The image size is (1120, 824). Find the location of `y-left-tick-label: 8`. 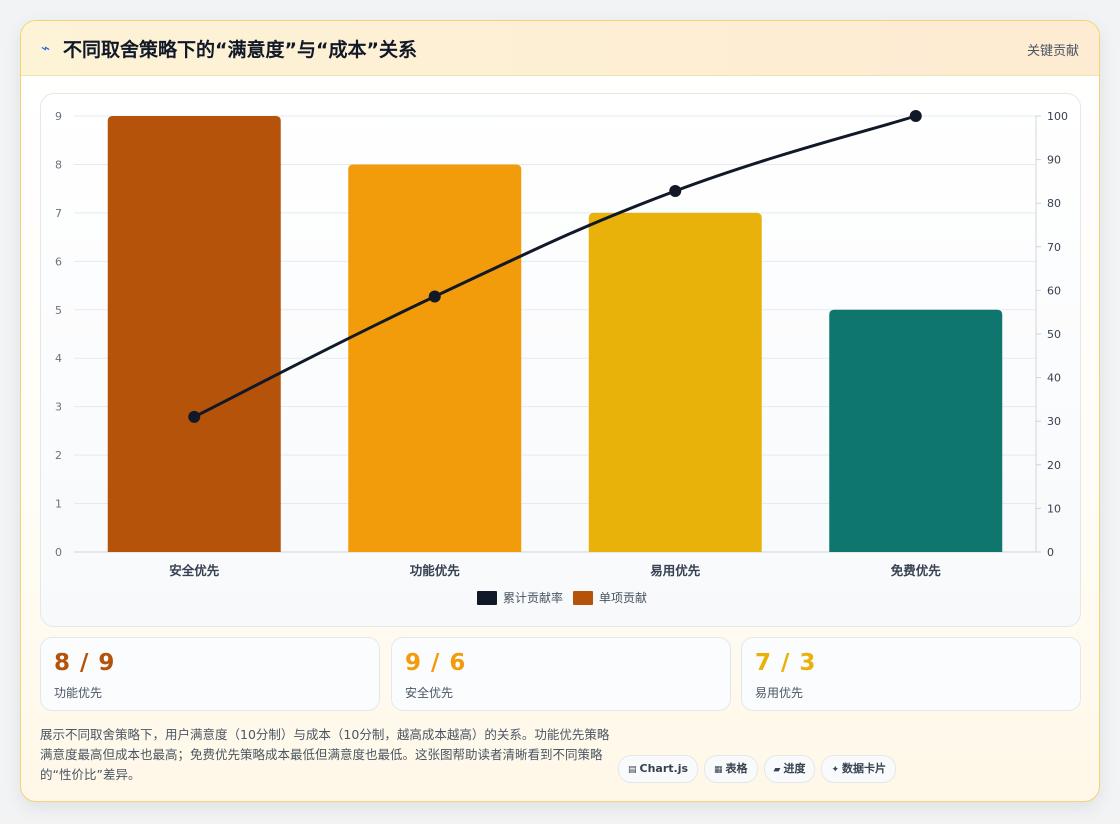

y-left-tick-label: 8 is located at coordinates (58, 164).